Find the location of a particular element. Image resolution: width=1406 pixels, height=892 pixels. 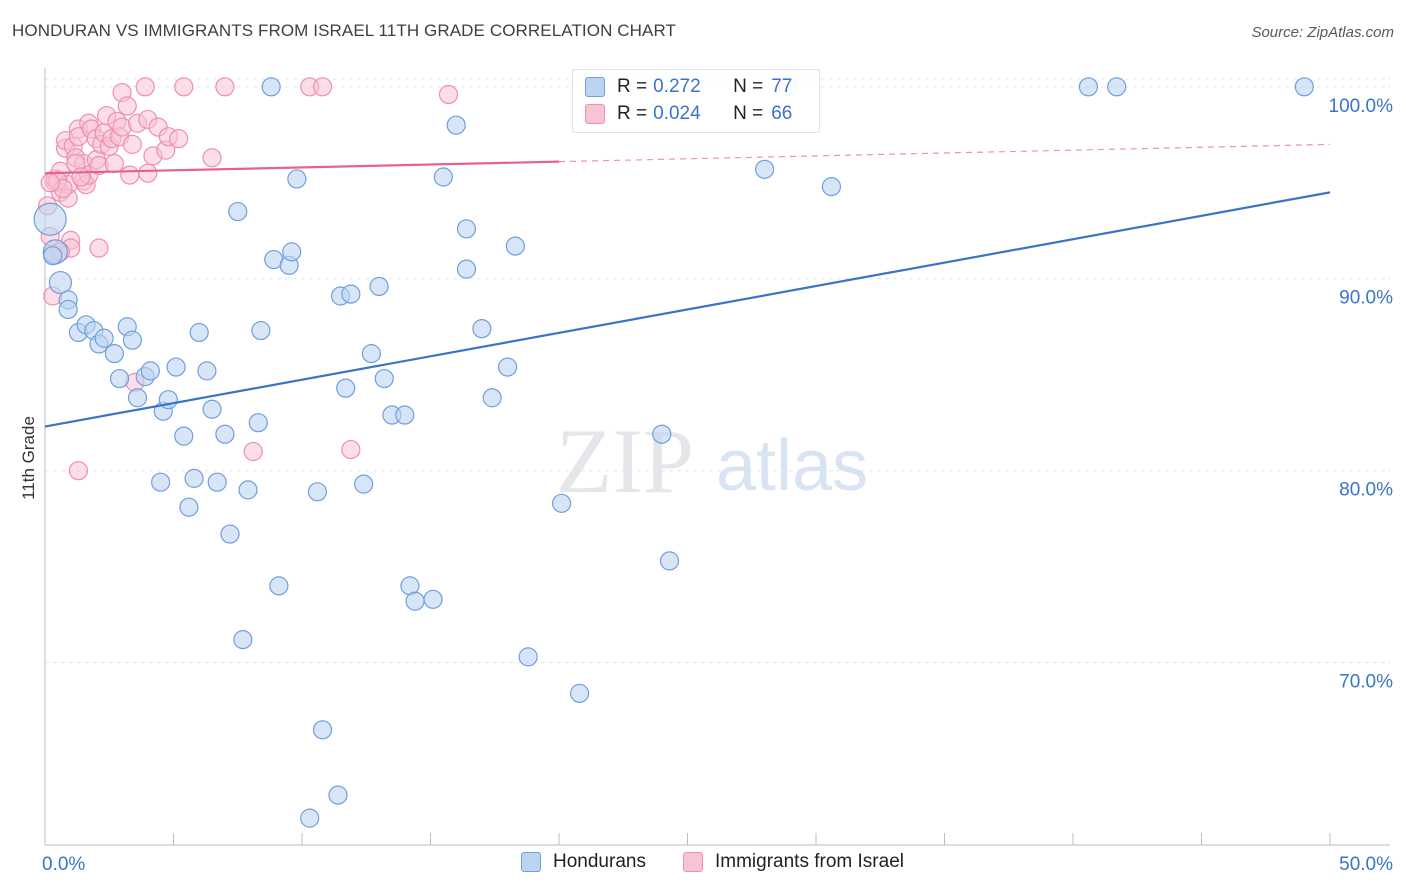

legend-item-hondurans: Hondurans is located at coordinates (583, 862).